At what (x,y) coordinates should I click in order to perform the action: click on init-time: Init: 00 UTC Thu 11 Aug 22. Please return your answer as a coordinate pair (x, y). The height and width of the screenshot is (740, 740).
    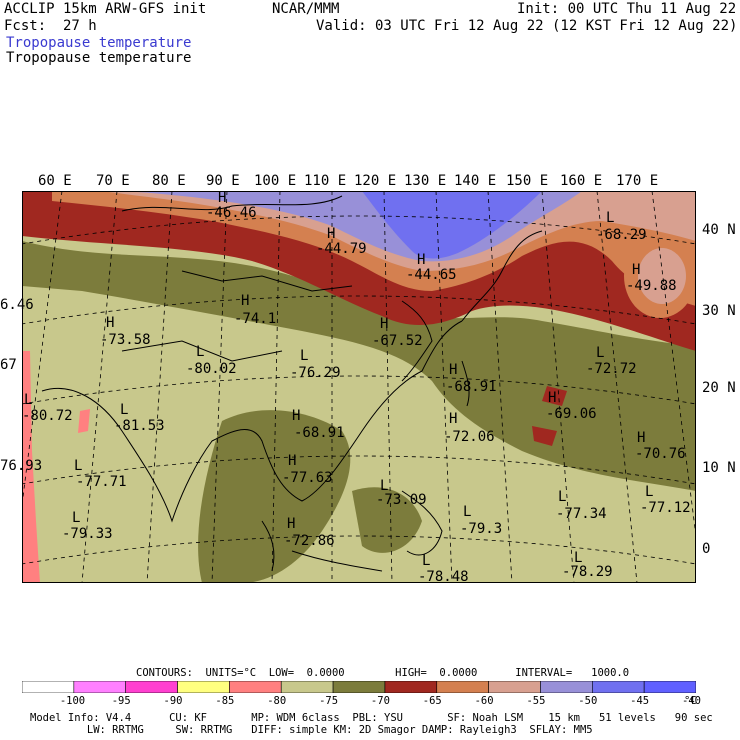
    Looking at the image, I should click on (627, 9).